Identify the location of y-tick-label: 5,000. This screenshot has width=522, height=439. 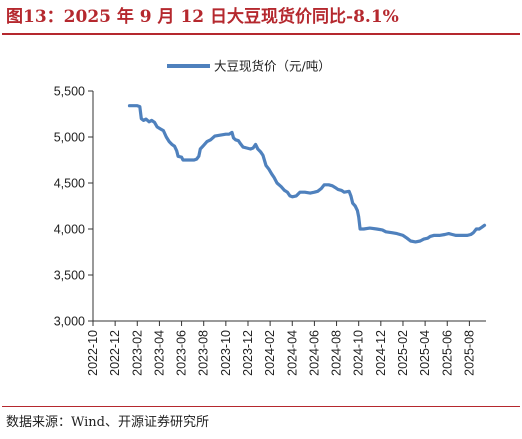
(69, 138).